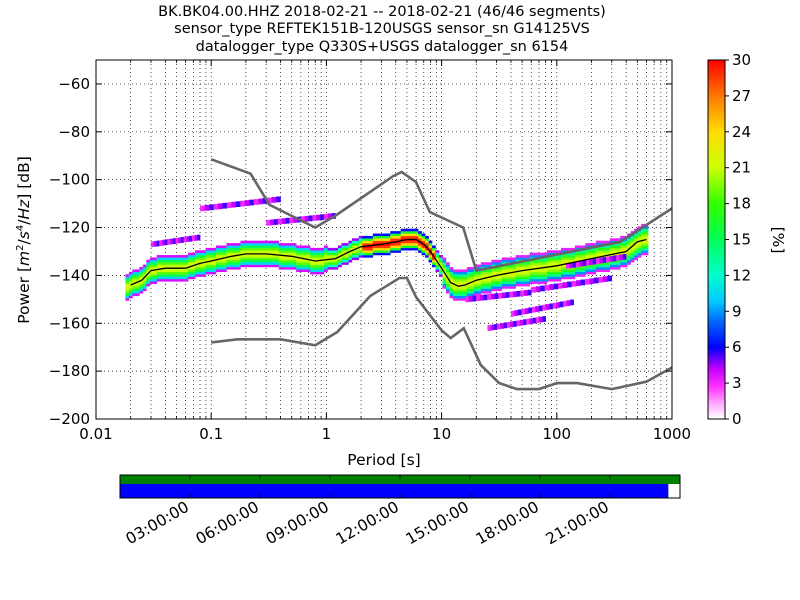  What do you see at coordinates (388, 262) in the screenshot?
I see `mean-psd` at bounding box center [388, 262].